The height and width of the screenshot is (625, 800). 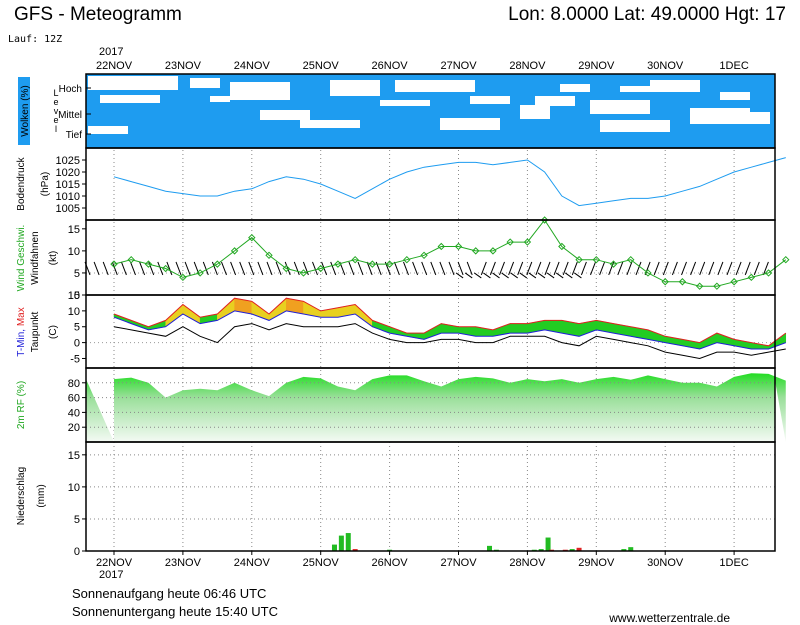 What do you see at coordinates (183, 66) in the screenshot?
I see `day-label-top: 23NOV` at bounding box center [183, 66].